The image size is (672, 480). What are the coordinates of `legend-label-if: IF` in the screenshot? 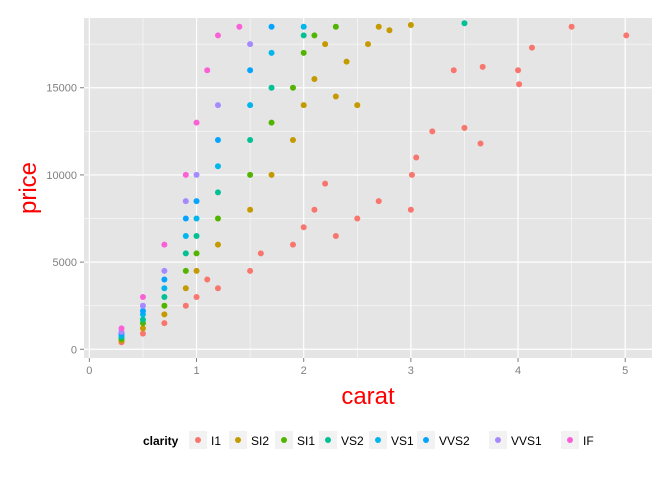 It's located at (588, 441).